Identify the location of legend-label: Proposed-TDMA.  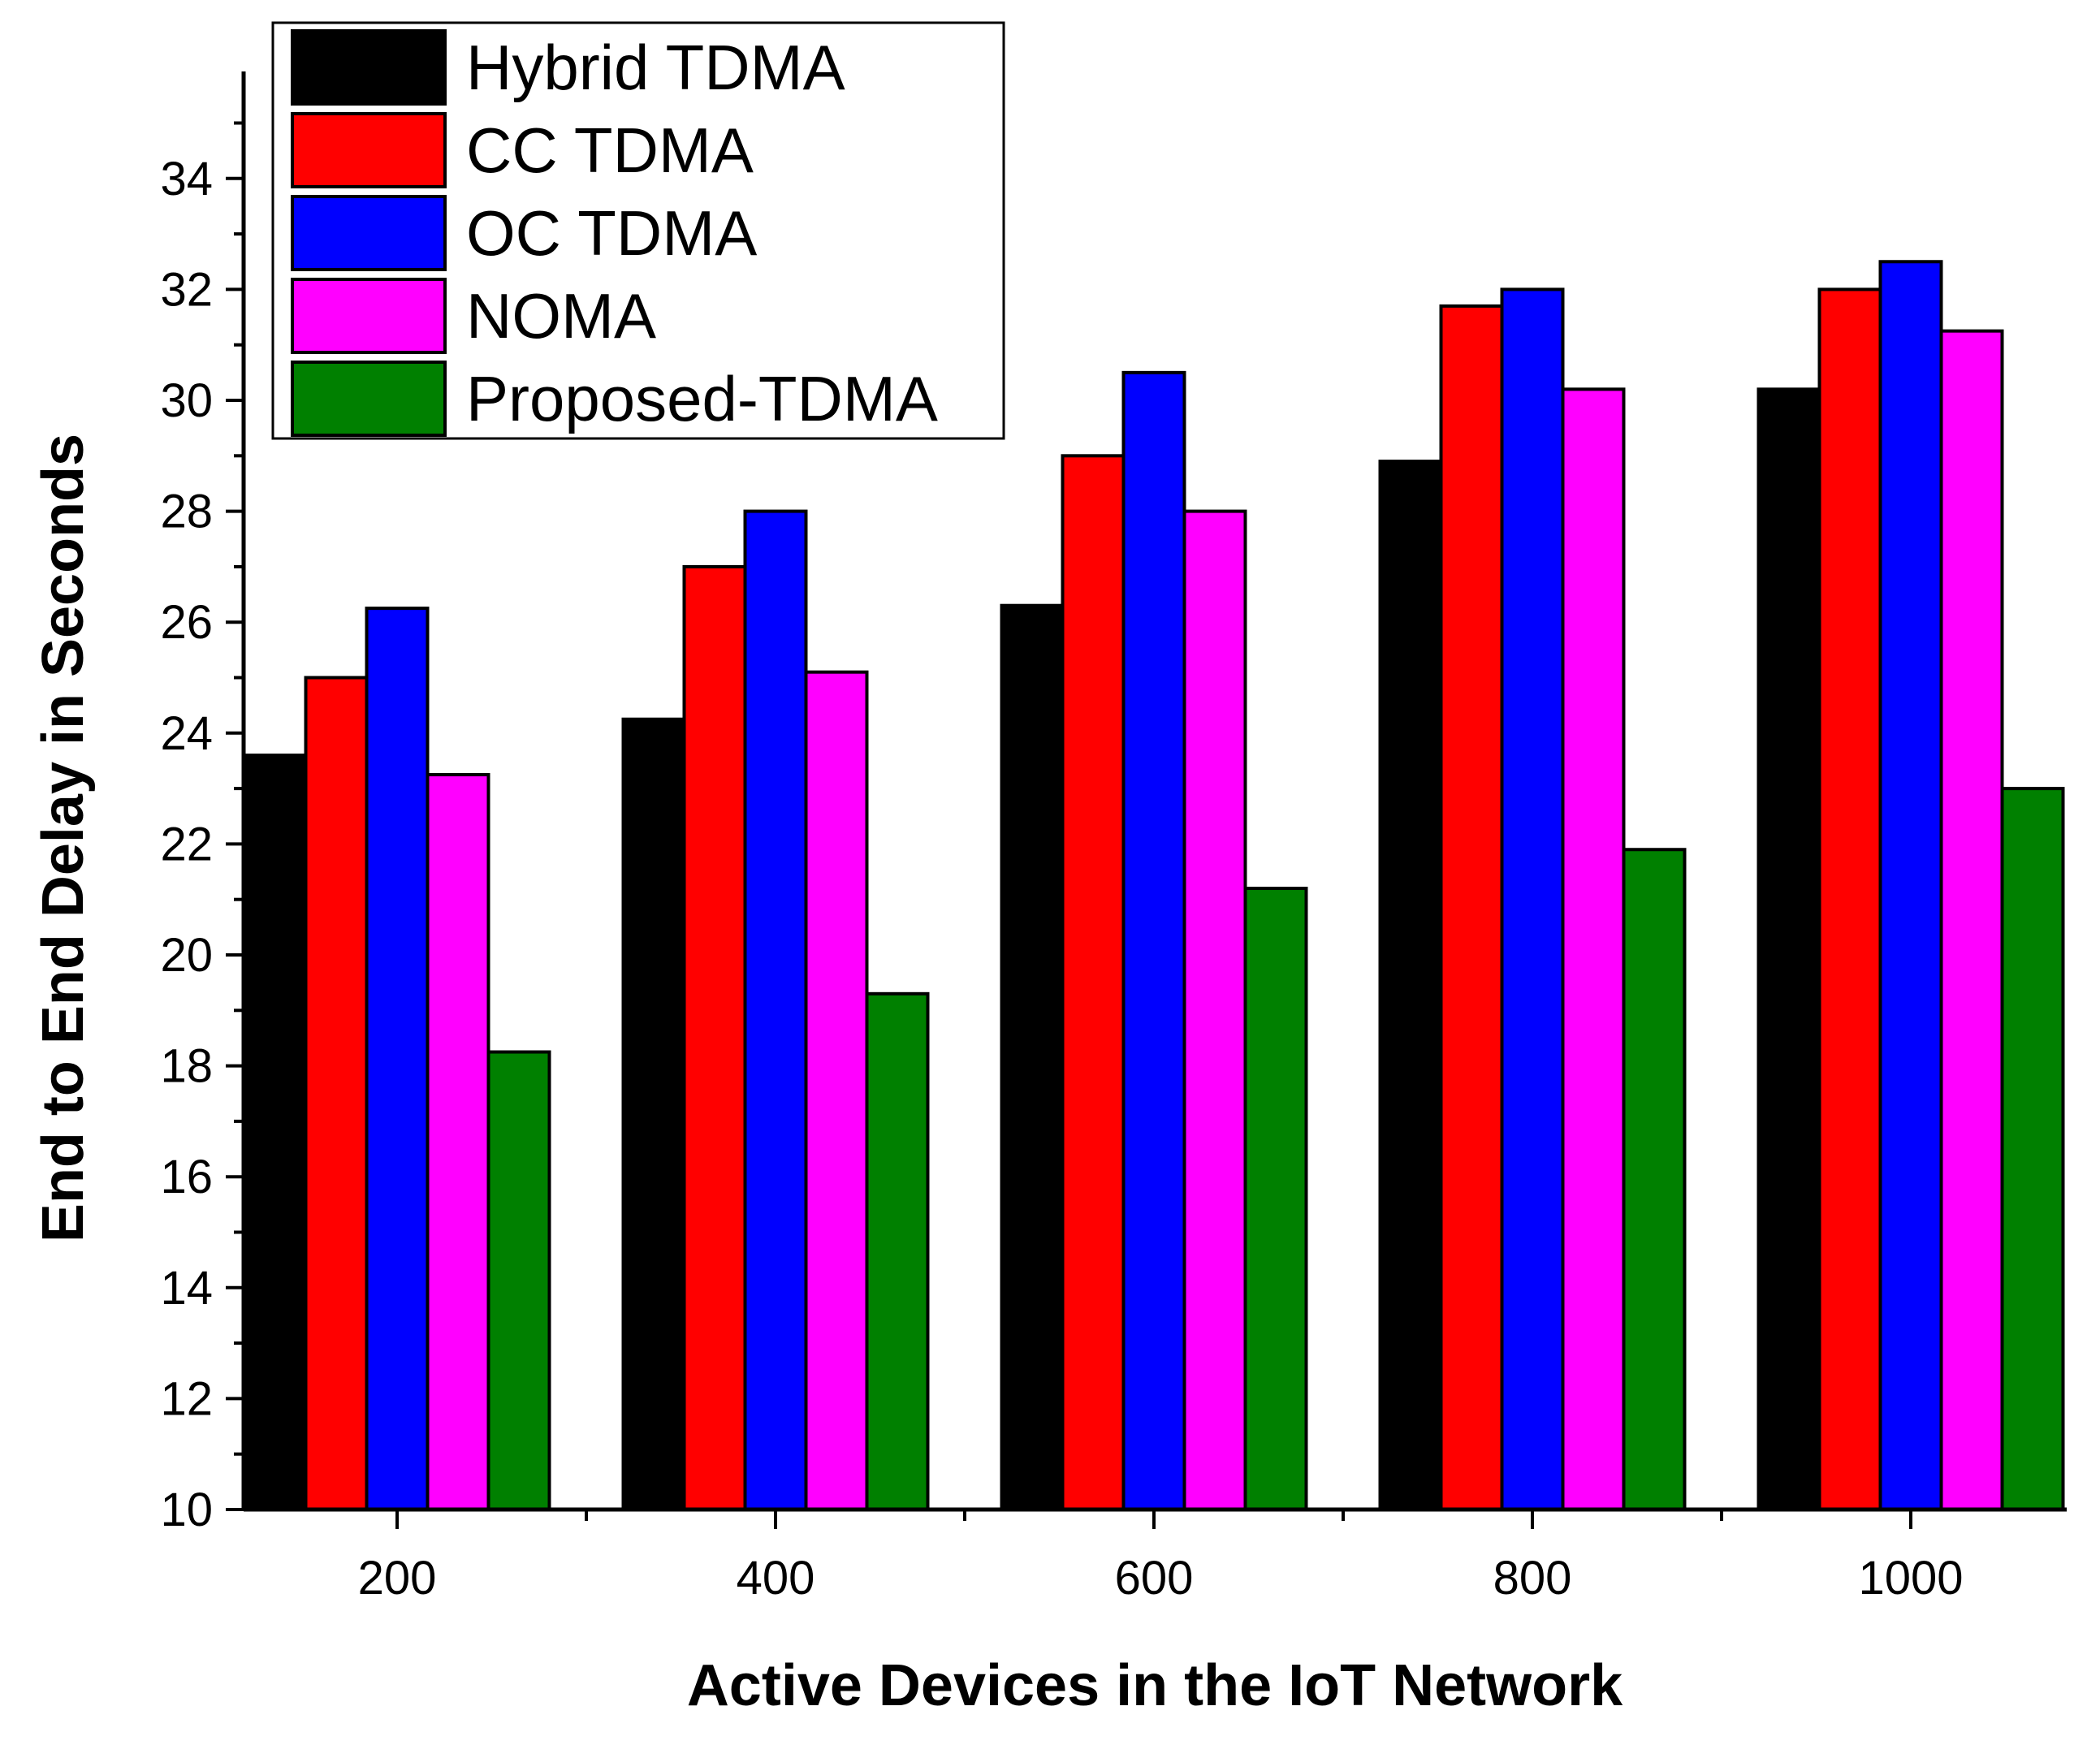
(702, 398).